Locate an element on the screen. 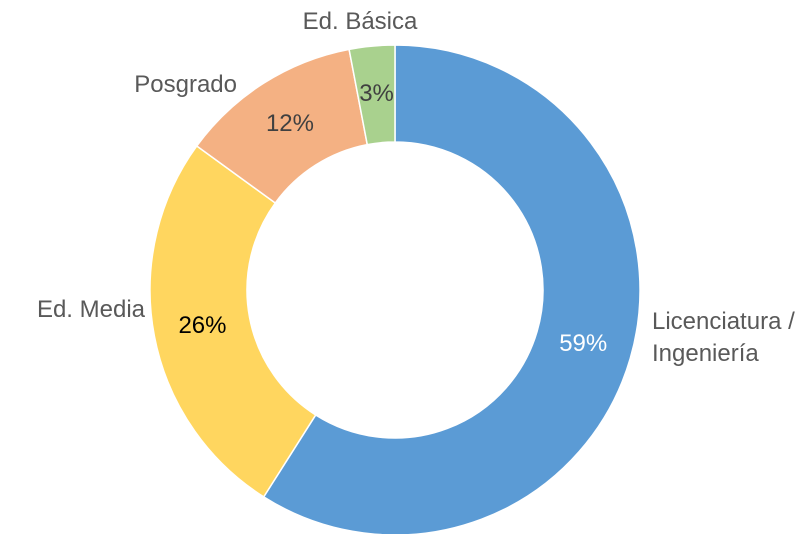 The height and width of the screenshot is (534, 812). category-label: Posgrado is located at coordinates (185, 84).